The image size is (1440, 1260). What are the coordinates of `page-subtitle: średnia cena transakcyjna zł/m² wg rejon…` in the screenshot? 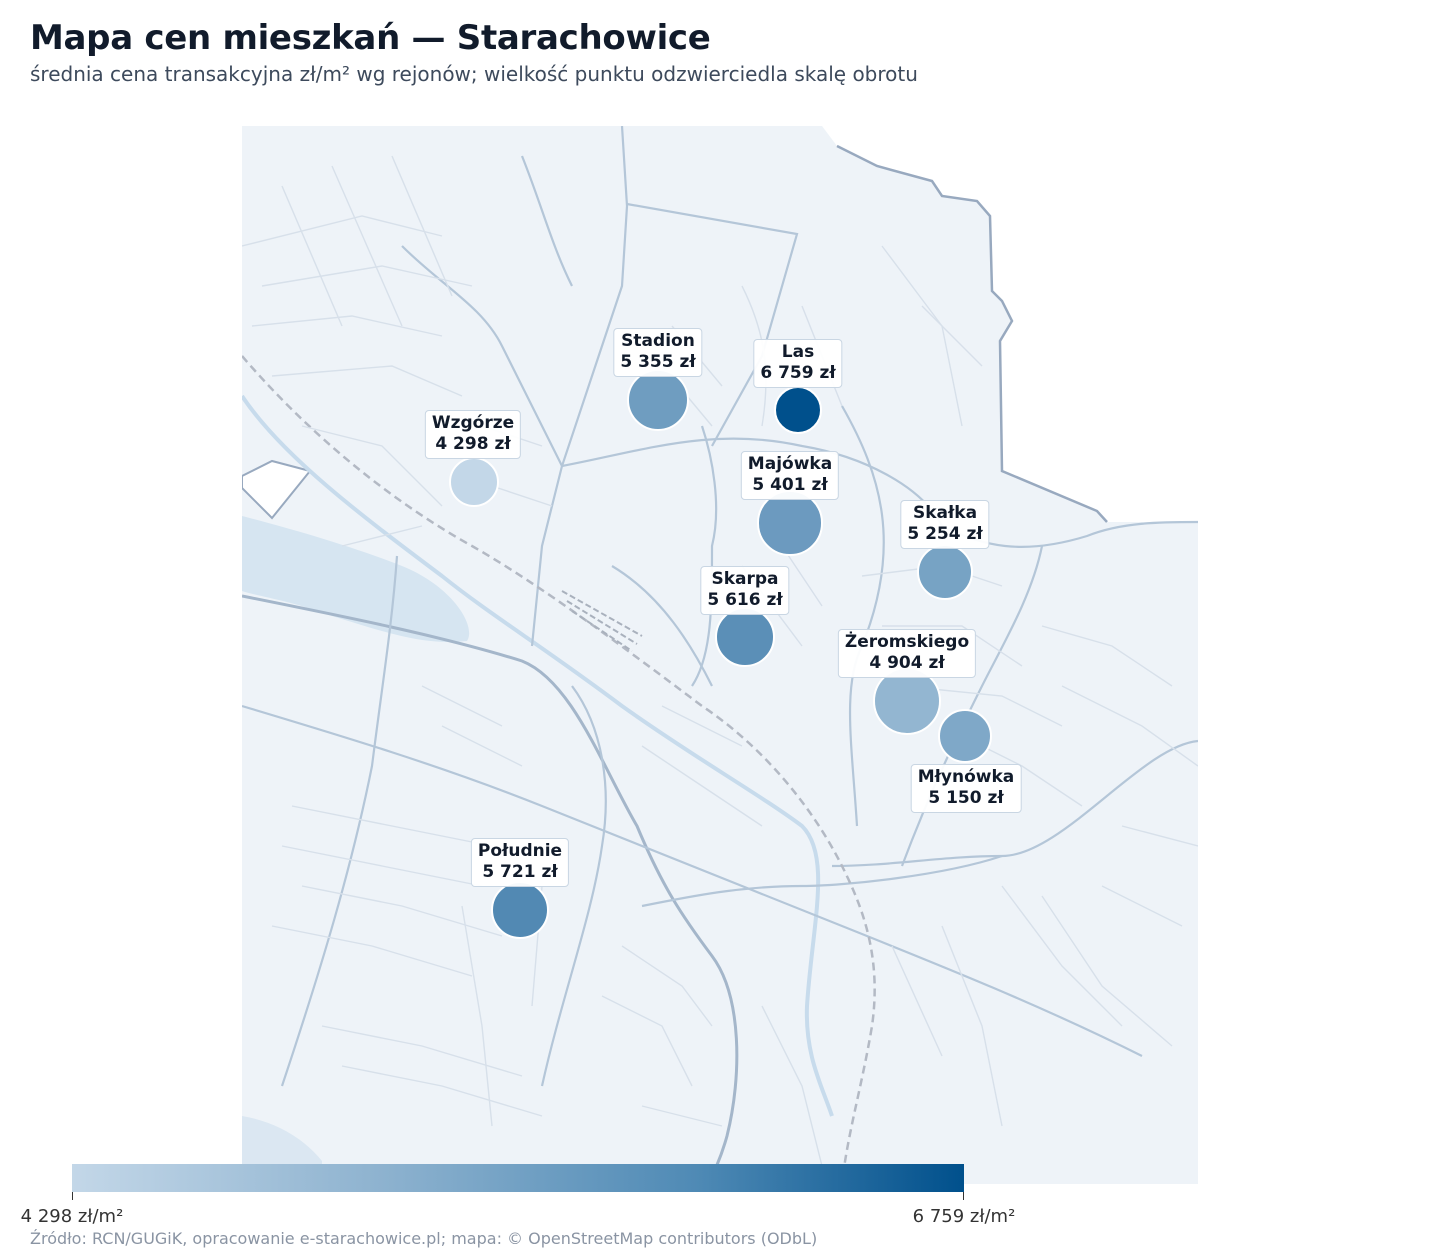 It's located at (474, 74).